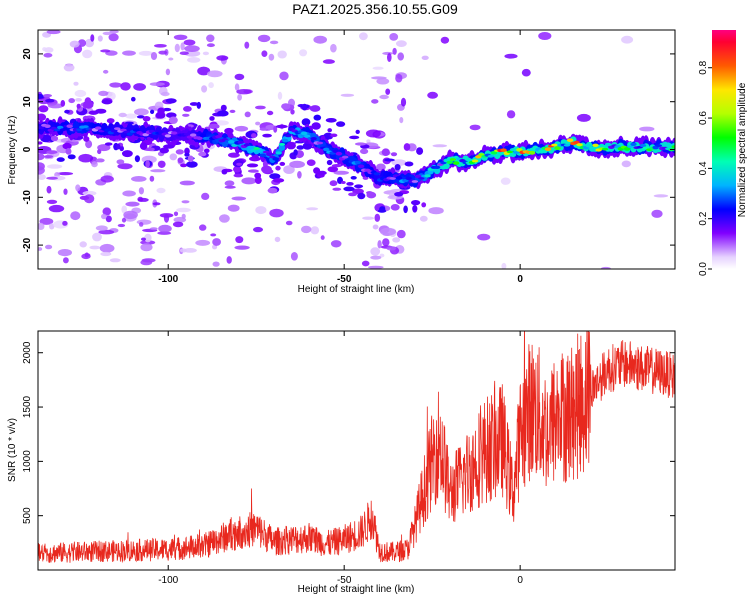  What do you see at coordinates (12, 450) in the screenshot?
I see `snr-y-axis-label: SNR (10 * v/v)` at bounding box center [12, 450].